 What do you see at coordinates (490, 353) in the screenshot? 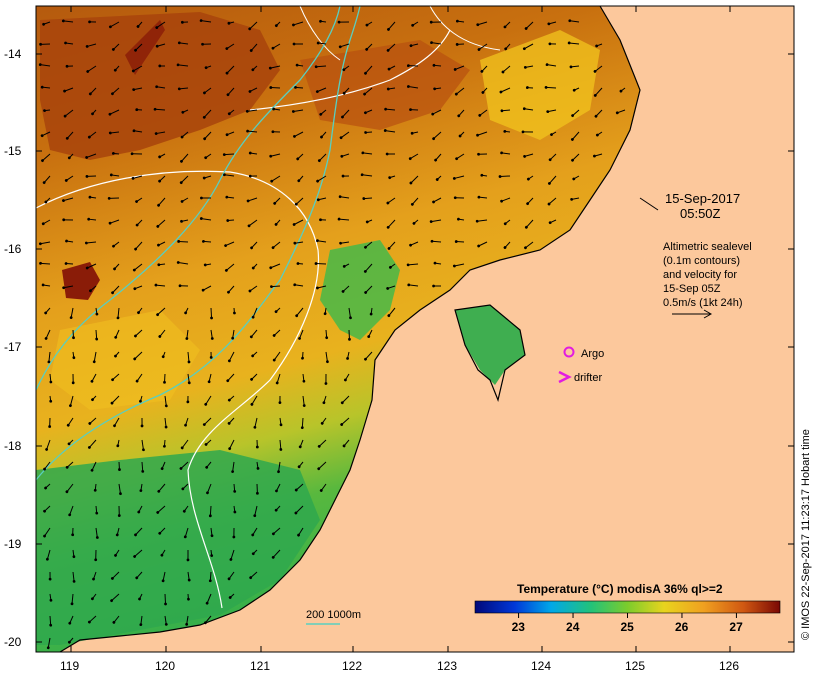
I see `gulf-outline` at bounding box center [490, 353].